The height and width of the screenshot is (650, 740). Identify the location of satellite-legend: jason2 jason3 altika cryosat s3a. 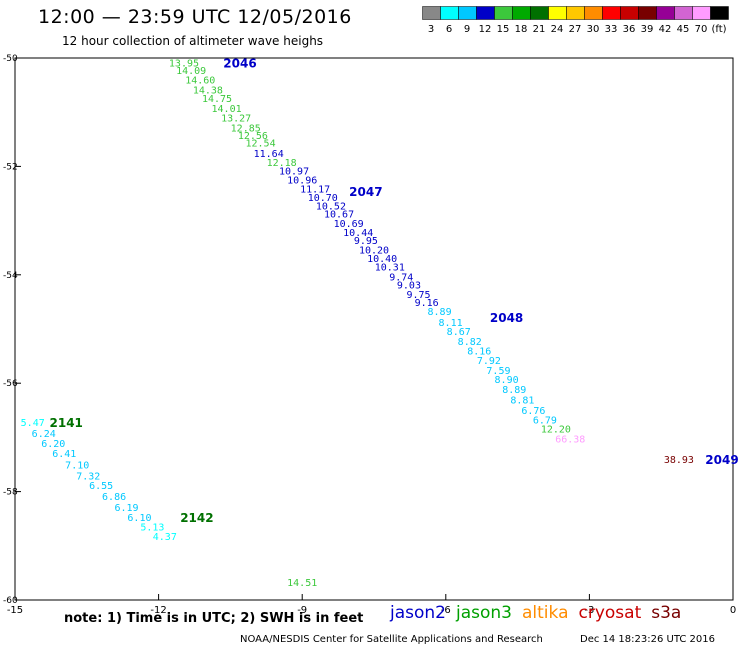
(540, 613).